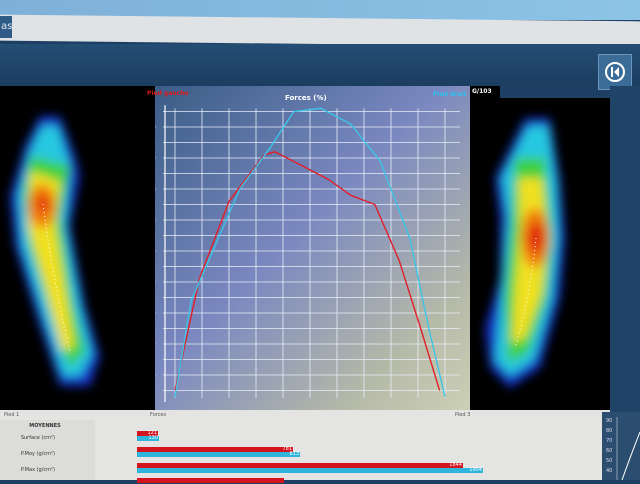 The height and width of the screenshot is (484, 640). I want to click on y-tick-label: 50, so click(155, 251).